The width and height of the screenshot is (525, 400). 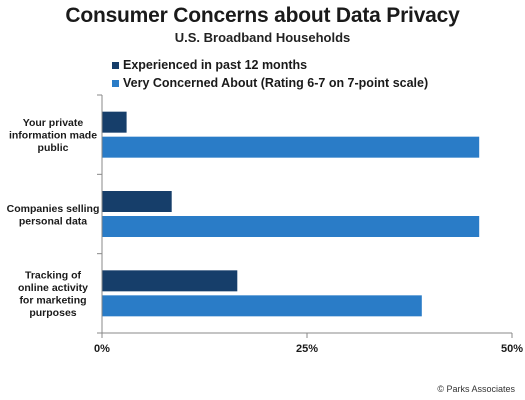 I want to click on bar-series2-cat3, so click(x=262, y=306).